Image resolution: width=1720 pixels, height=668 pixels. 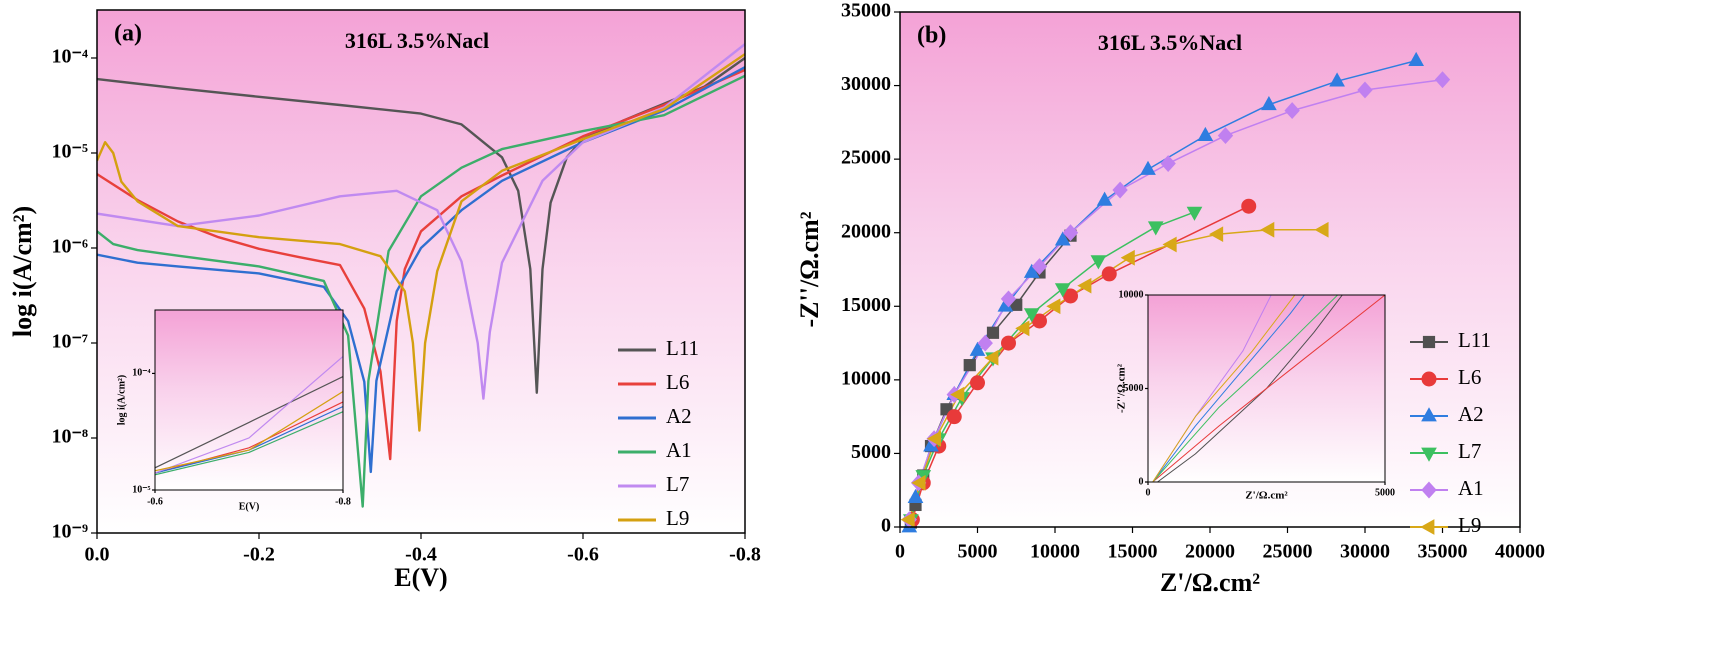 What do you see at coordinates (1266, 496) in the screenshot?
I see `x-axis-title: Z'/Ω.cm²` at bounding box center [1266, 496].